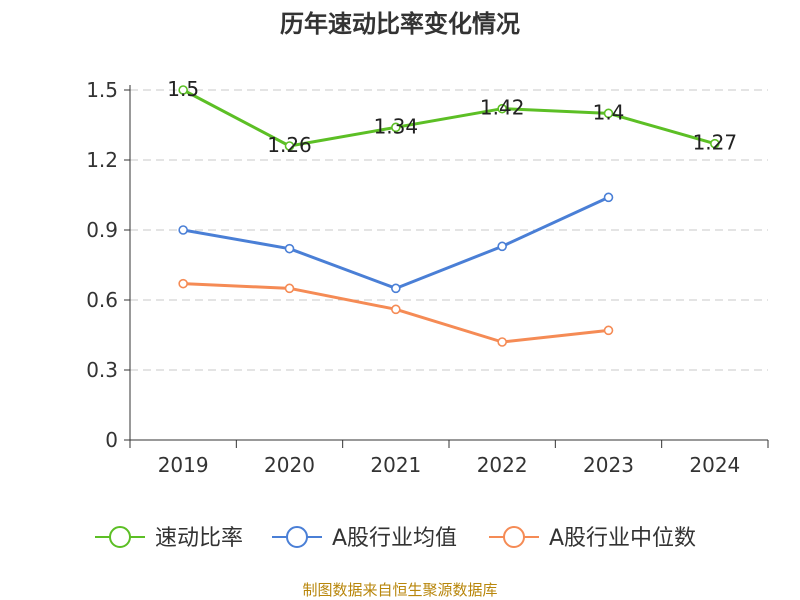 This screenshot has height=600, width=800. I want to click on x-tick-label: 2019, so click(183, 465).